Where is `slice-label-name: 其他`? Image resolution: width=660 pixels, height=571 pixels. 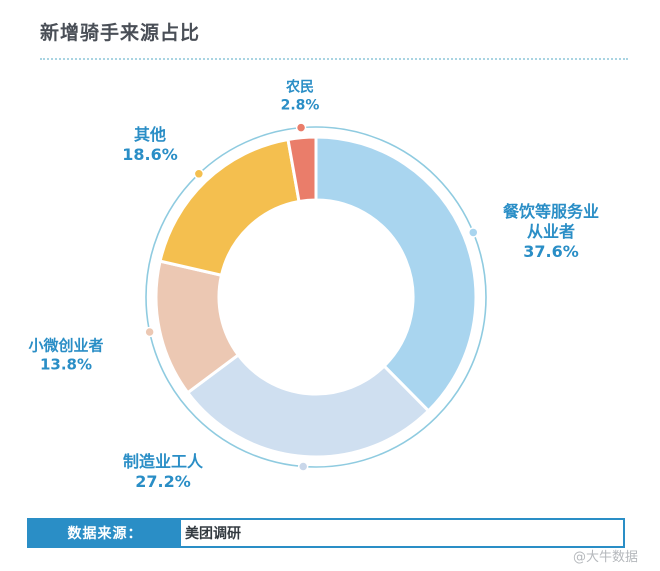 slice-label-name: 其他 is located at coordinates (149, 134).